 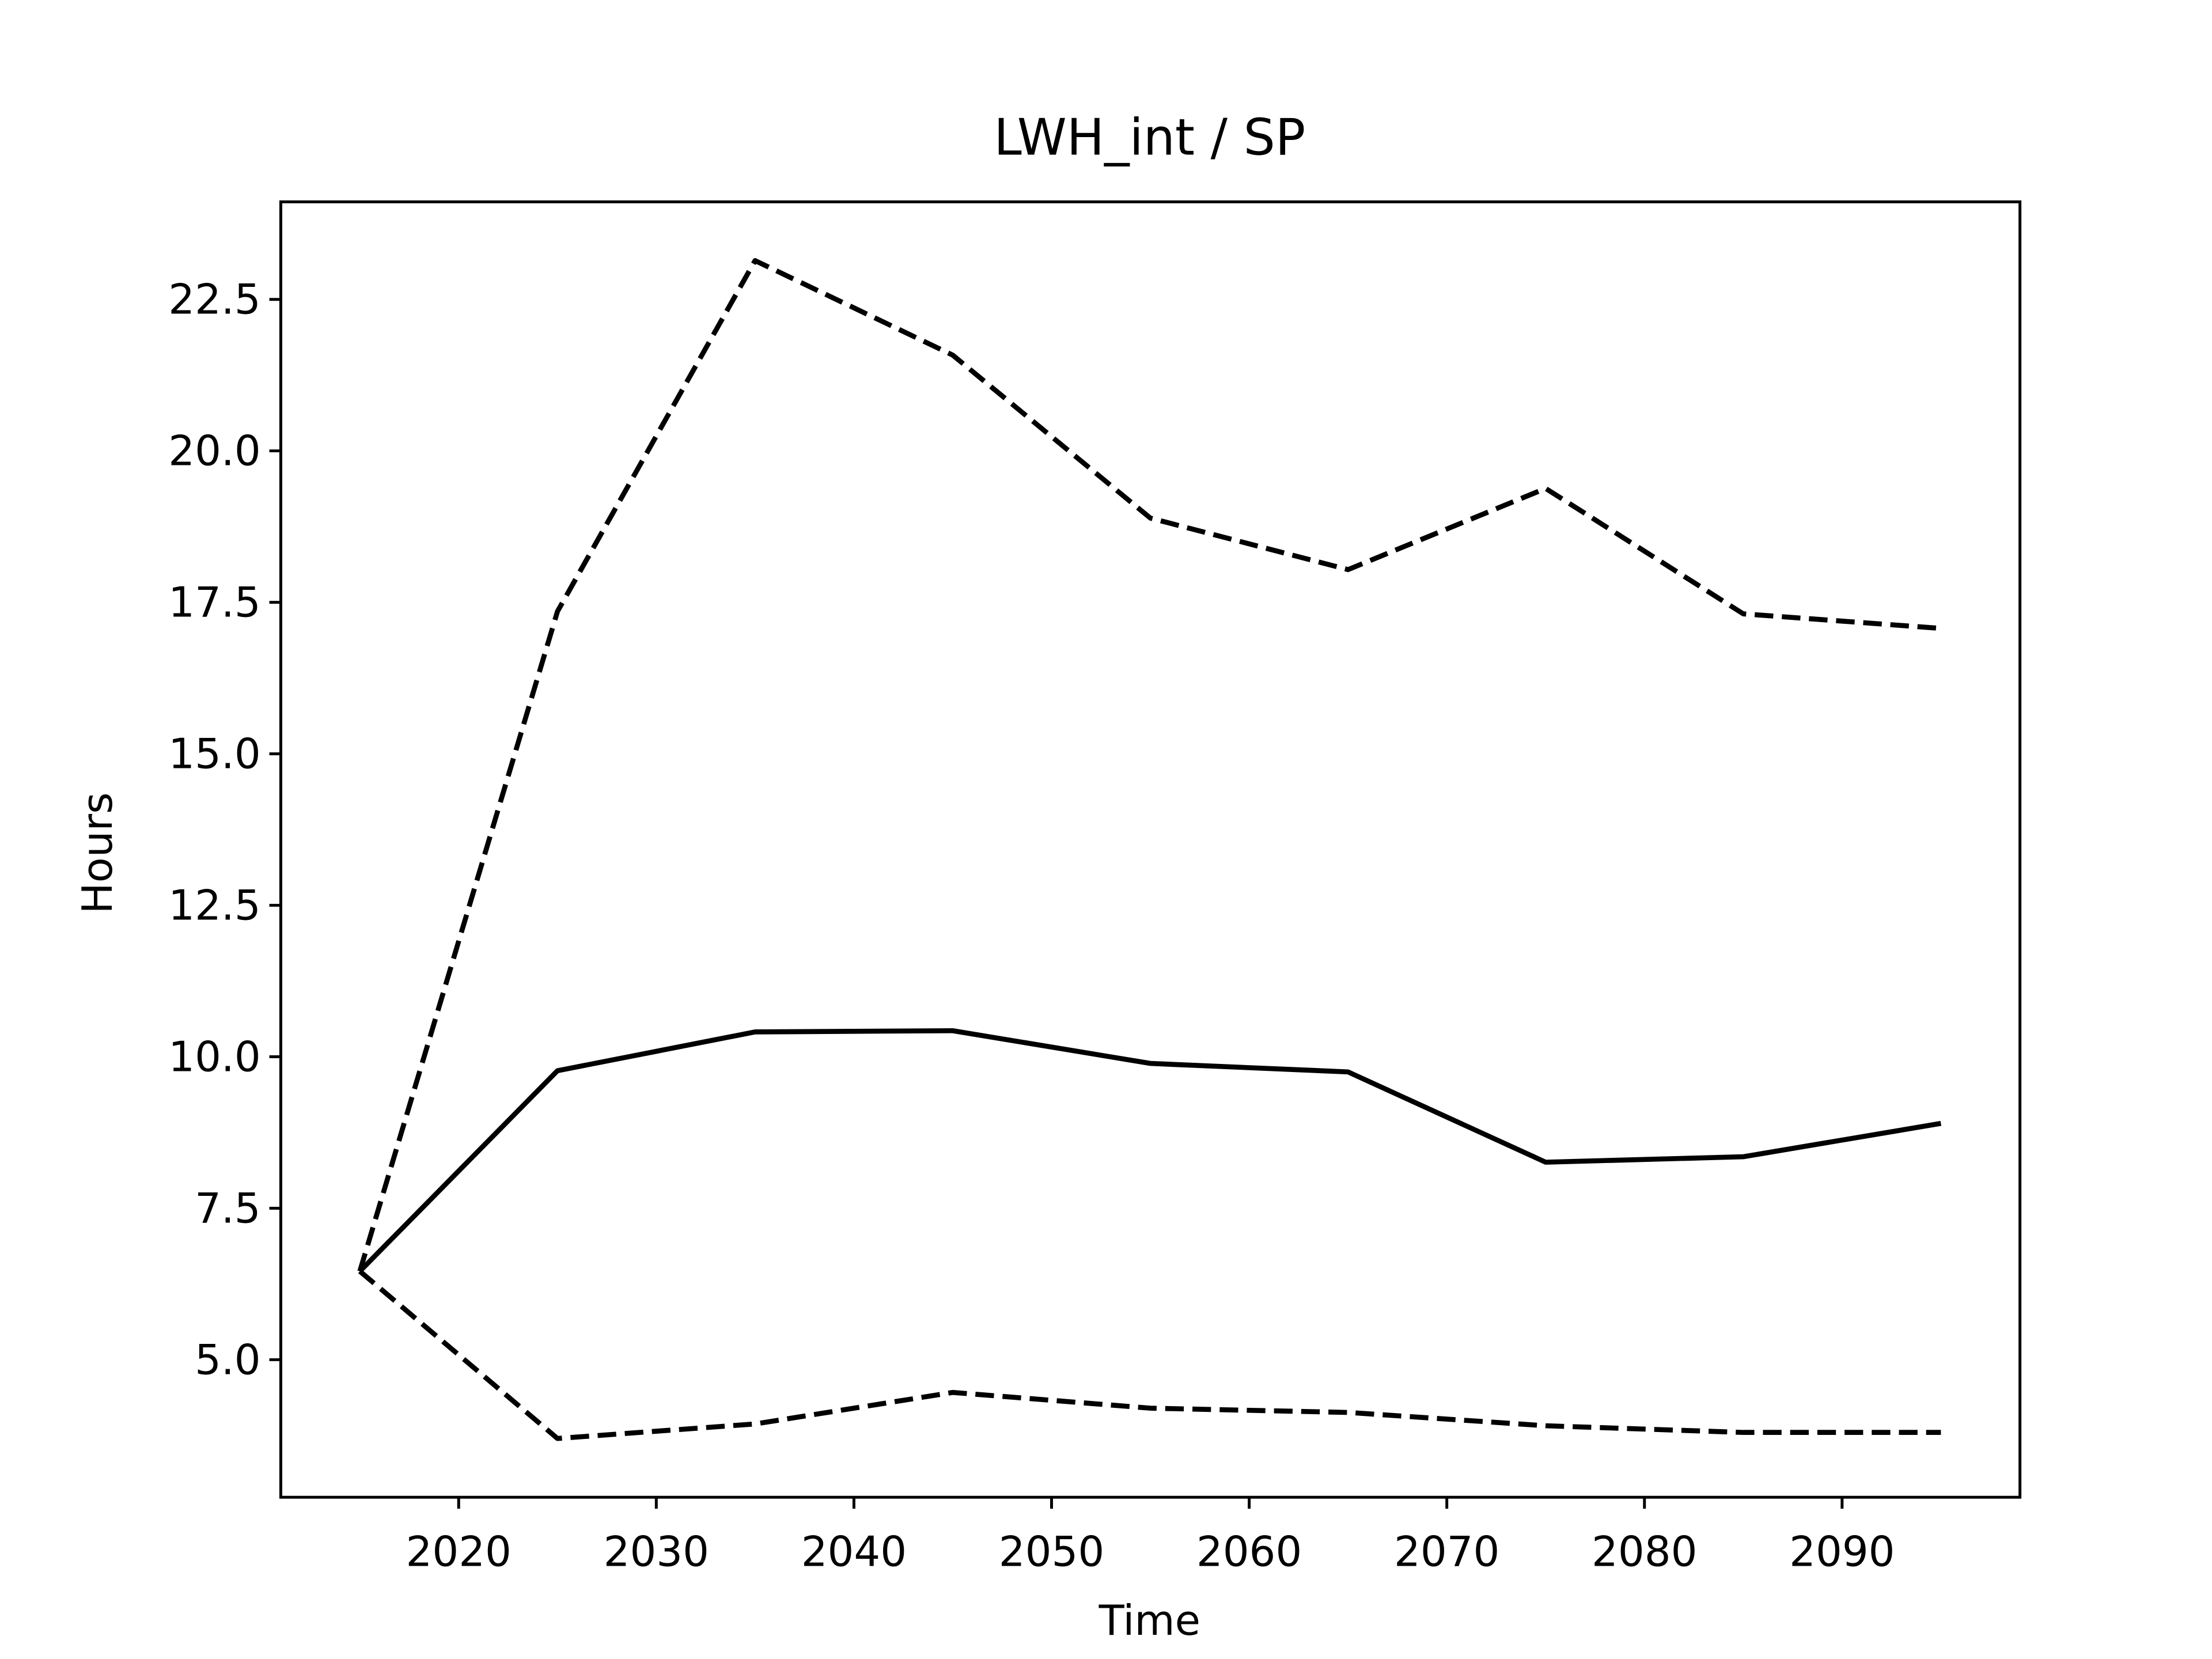 What do you see at coordinates (214, 299) in the screenshot?
I see `y-tick-label: 22.5` at bounding box center [214, 299].